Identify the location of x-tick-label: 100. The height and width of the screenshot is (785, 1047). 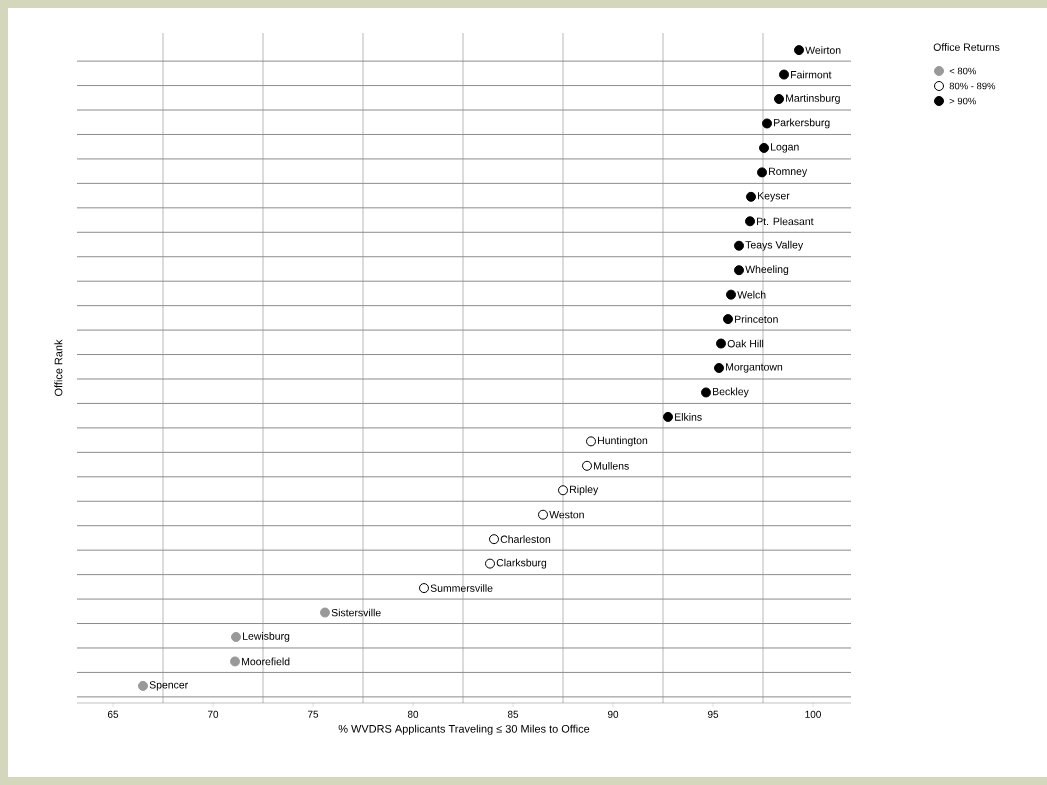
(813, 714).